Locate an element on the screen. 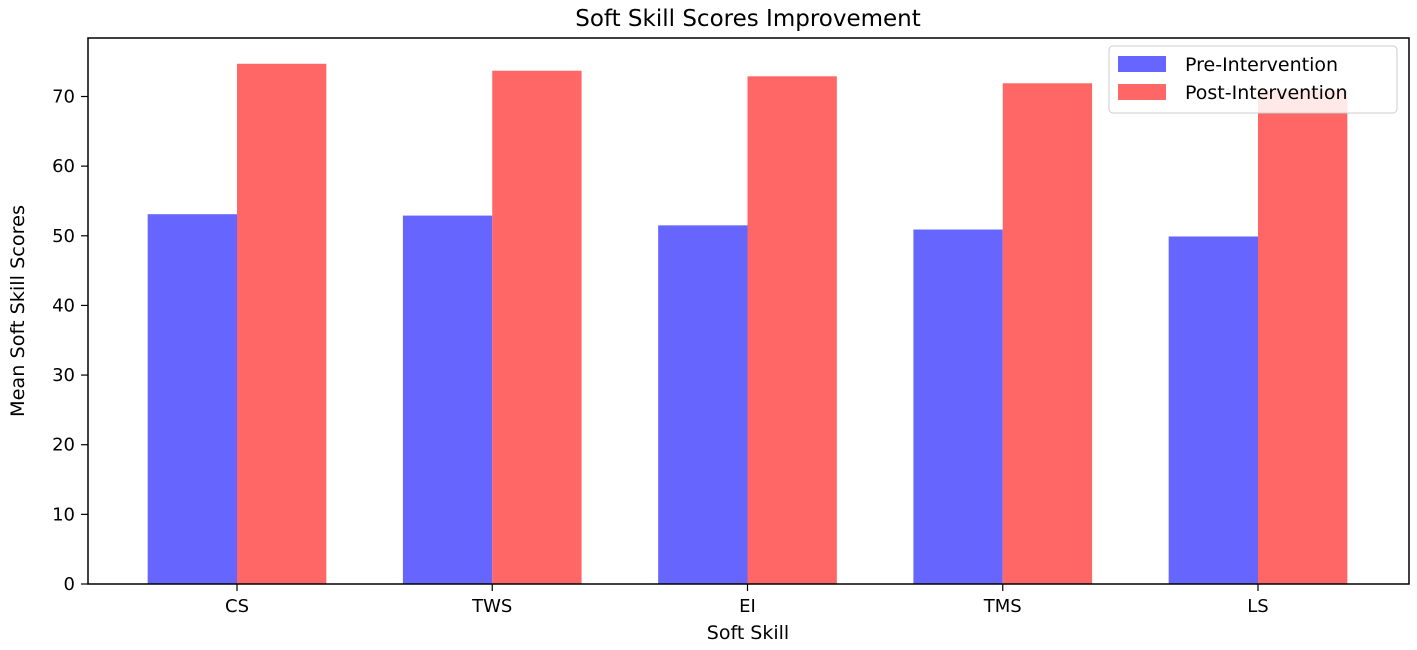 The width and height of the screenshot is (1417, 650). x-tick-label: TMS is located at coordinates (1002, 606).